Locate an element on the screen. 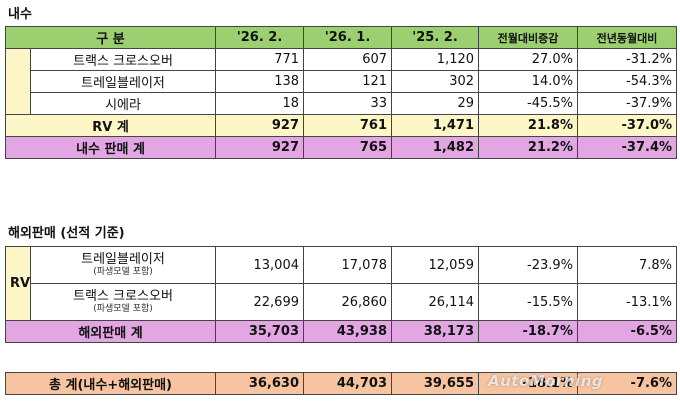  domestic-total-row: 내수 판매 계 927 765 1,482 21.2% -37.4% is located at coordinates (341, 147).